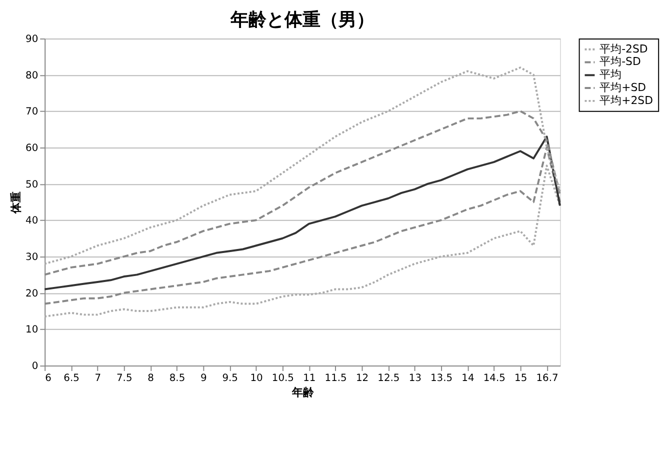 Image resolution: width=669 pixels, height=458 pixels. Describe the element at coordinates (494, 378) in the screenshot. I see `x-tick-label: 14.5` at that location.